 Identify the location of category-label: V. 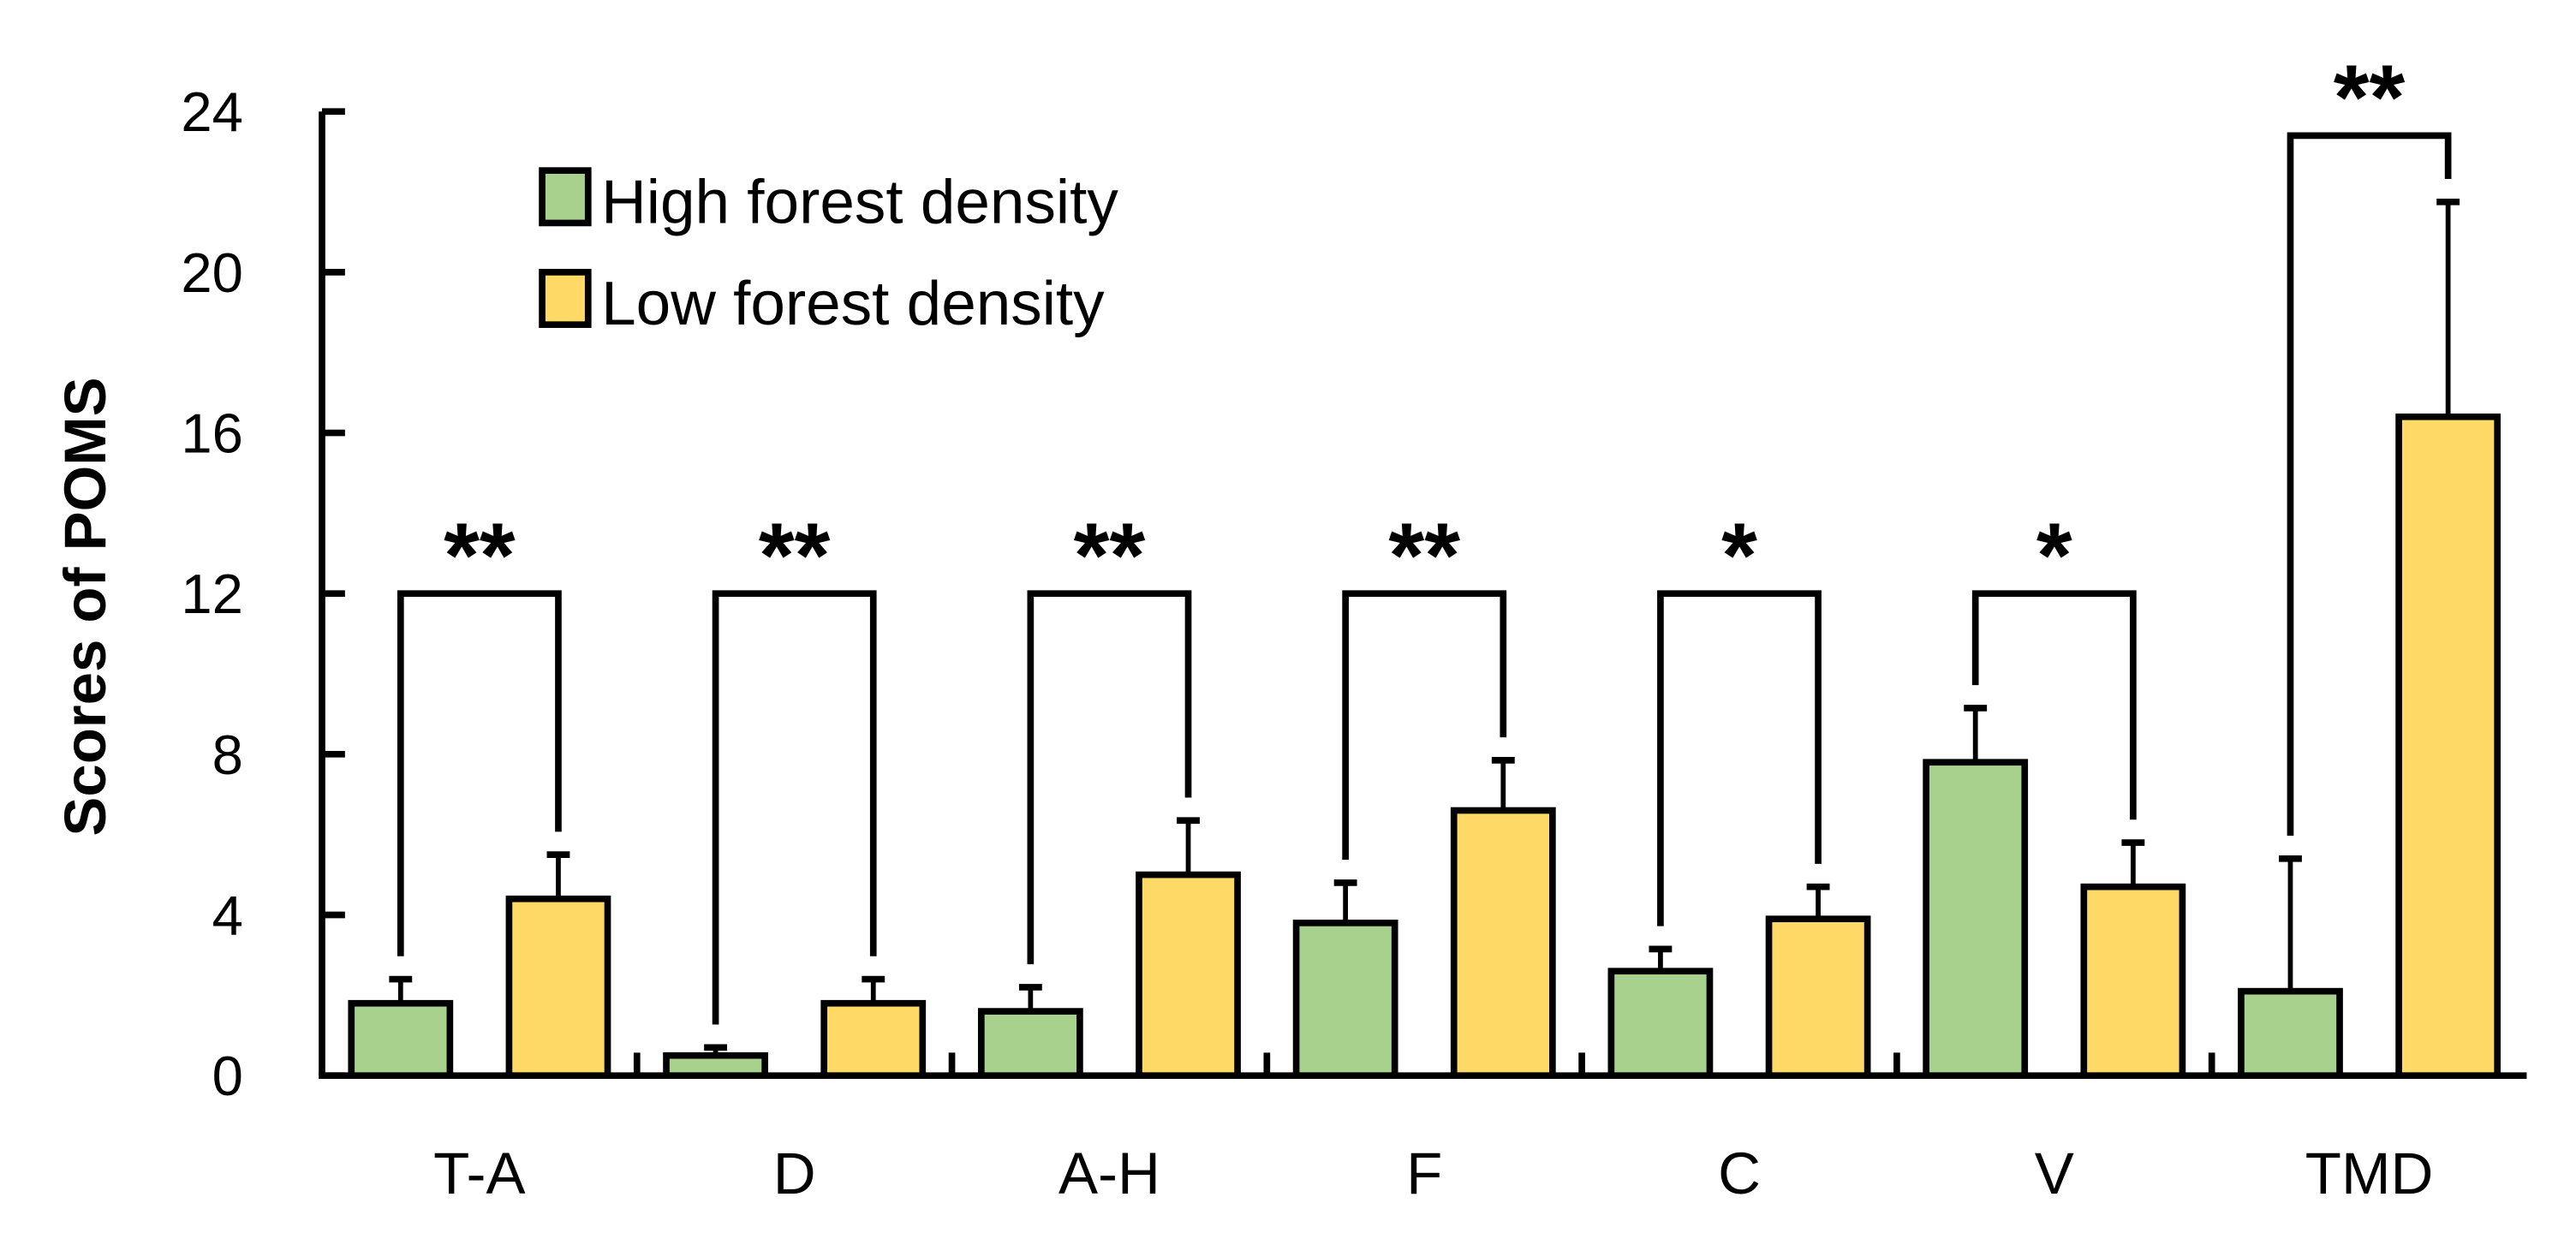
(2054, 1173).